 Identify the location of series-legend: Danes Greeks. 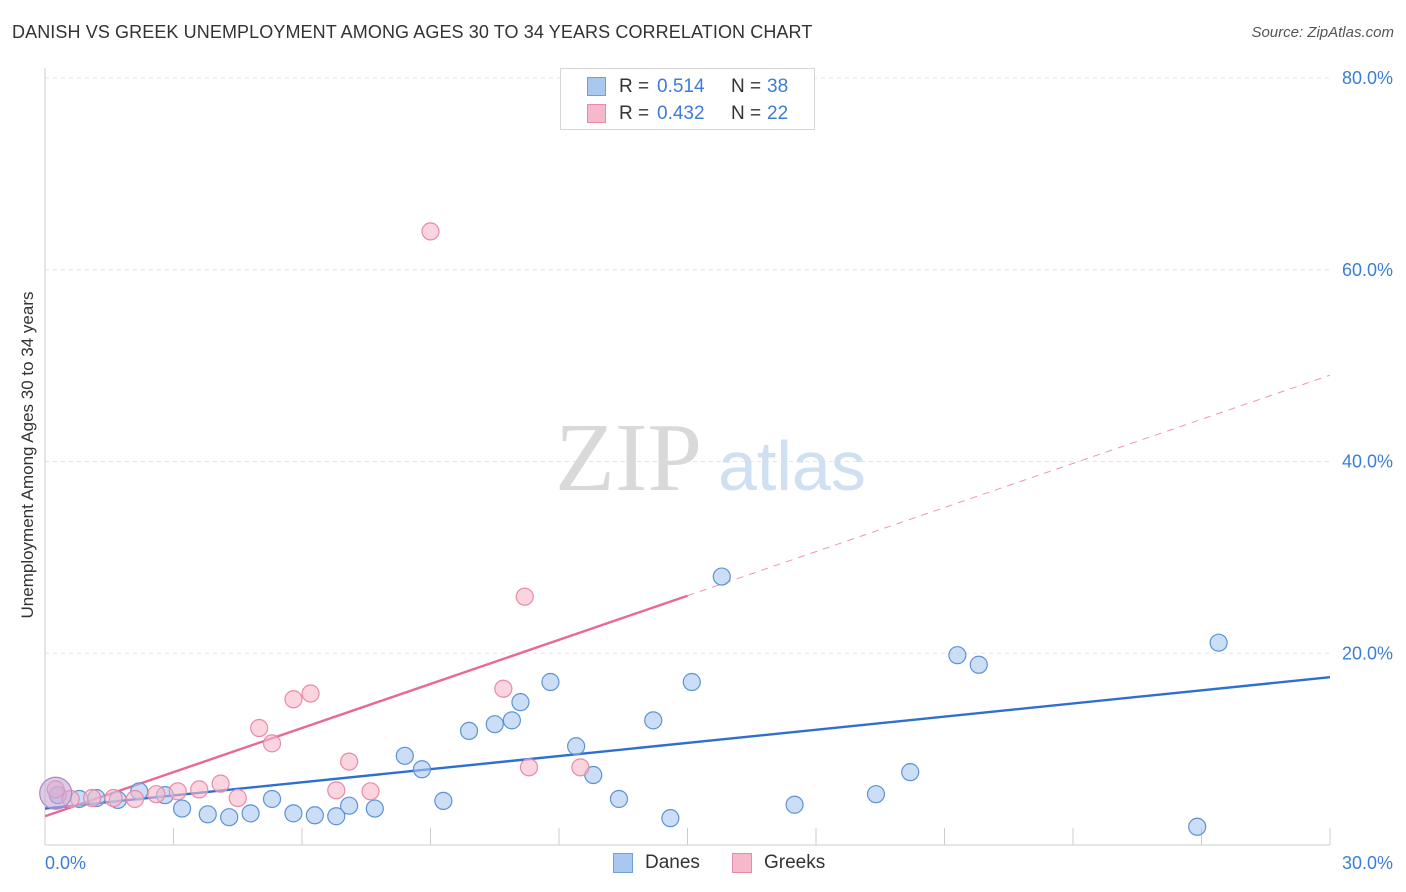
(703, 865).